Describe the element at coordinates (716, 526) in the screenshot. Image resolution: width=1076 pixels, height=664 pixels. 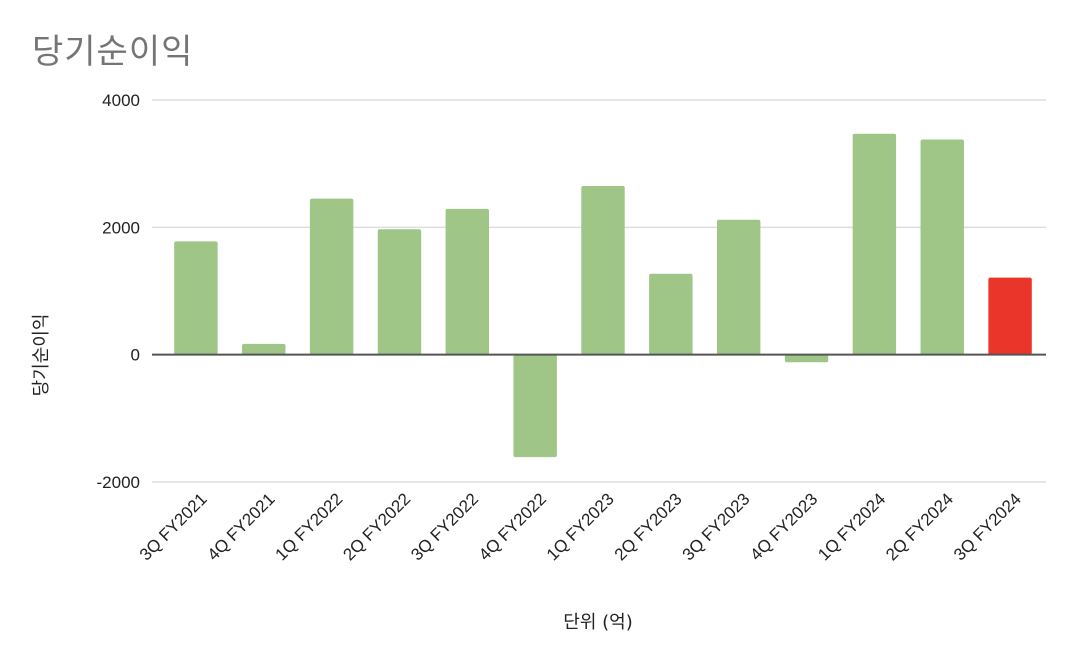
I see `x-tick-label: 3Q FY2023` at that location.